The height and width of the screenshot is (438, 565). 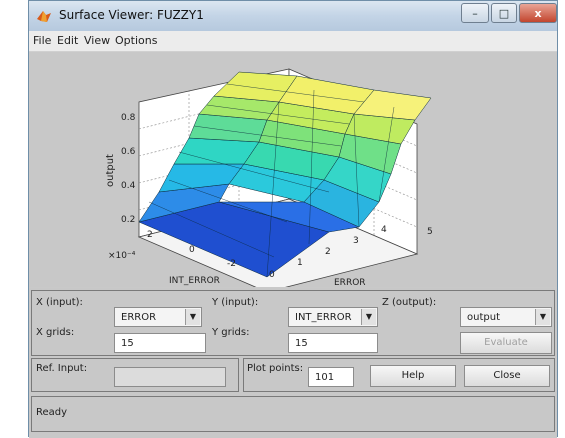 What do you see at coordinates (475, 13) in the screenshot?
I see `minimize-button: –` at bounding box center [475, 13].